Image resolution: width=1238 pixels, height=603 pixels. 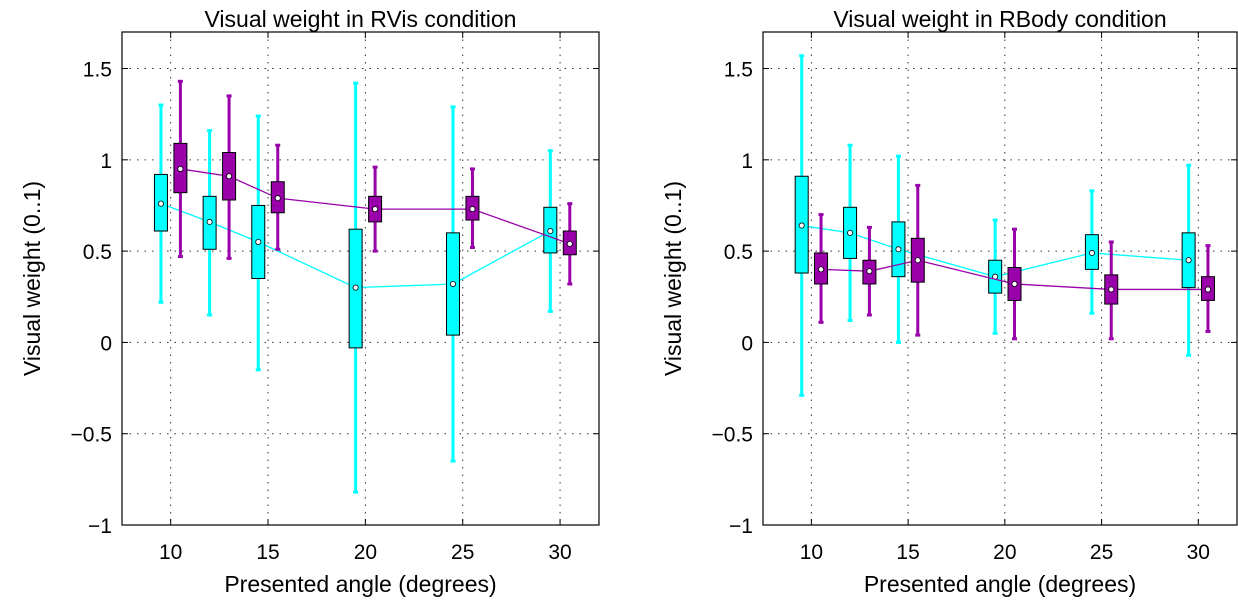 I want to click on chart-title: Visual weight in RVis condition, so click(x=361, y=19).